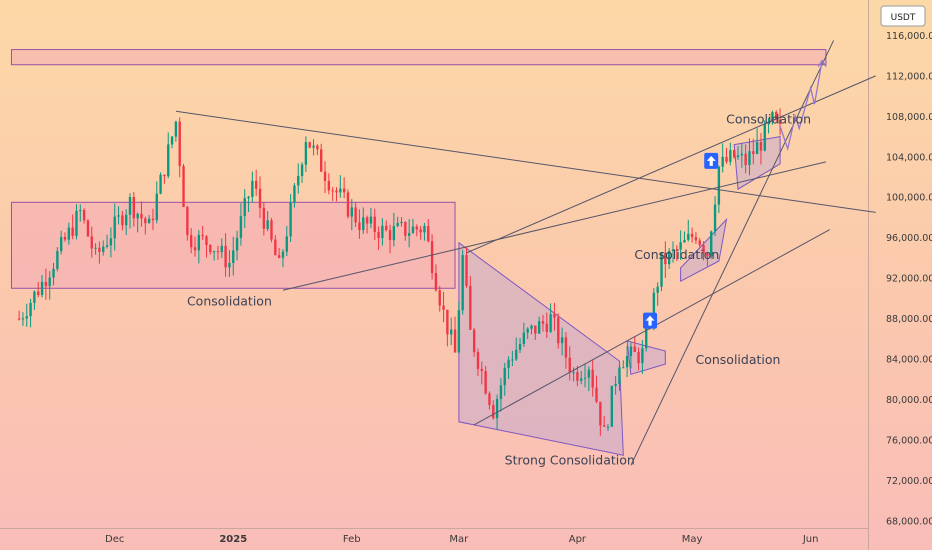 The image size is (932, 550). I want to click on x-tick-label: Jun, so click(810, 539).